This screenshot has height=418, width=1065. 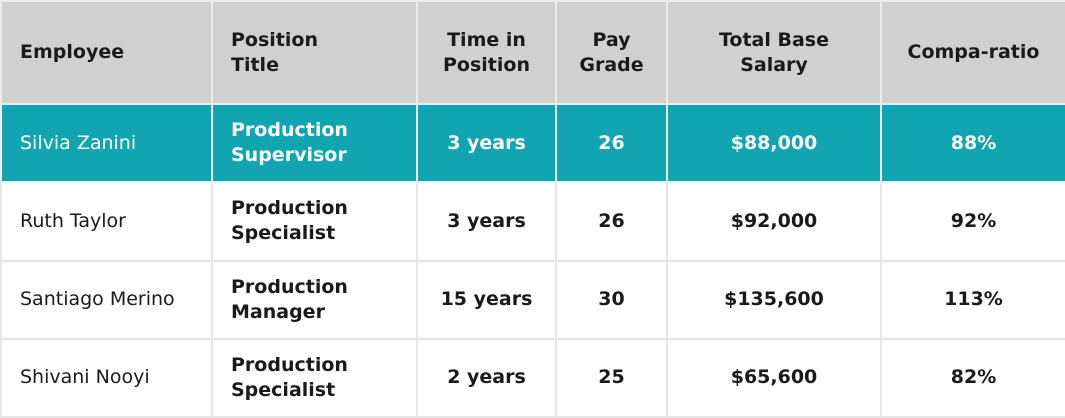 I want to click on cell-time-in-position: 15 years, so click(x=486, y=299).